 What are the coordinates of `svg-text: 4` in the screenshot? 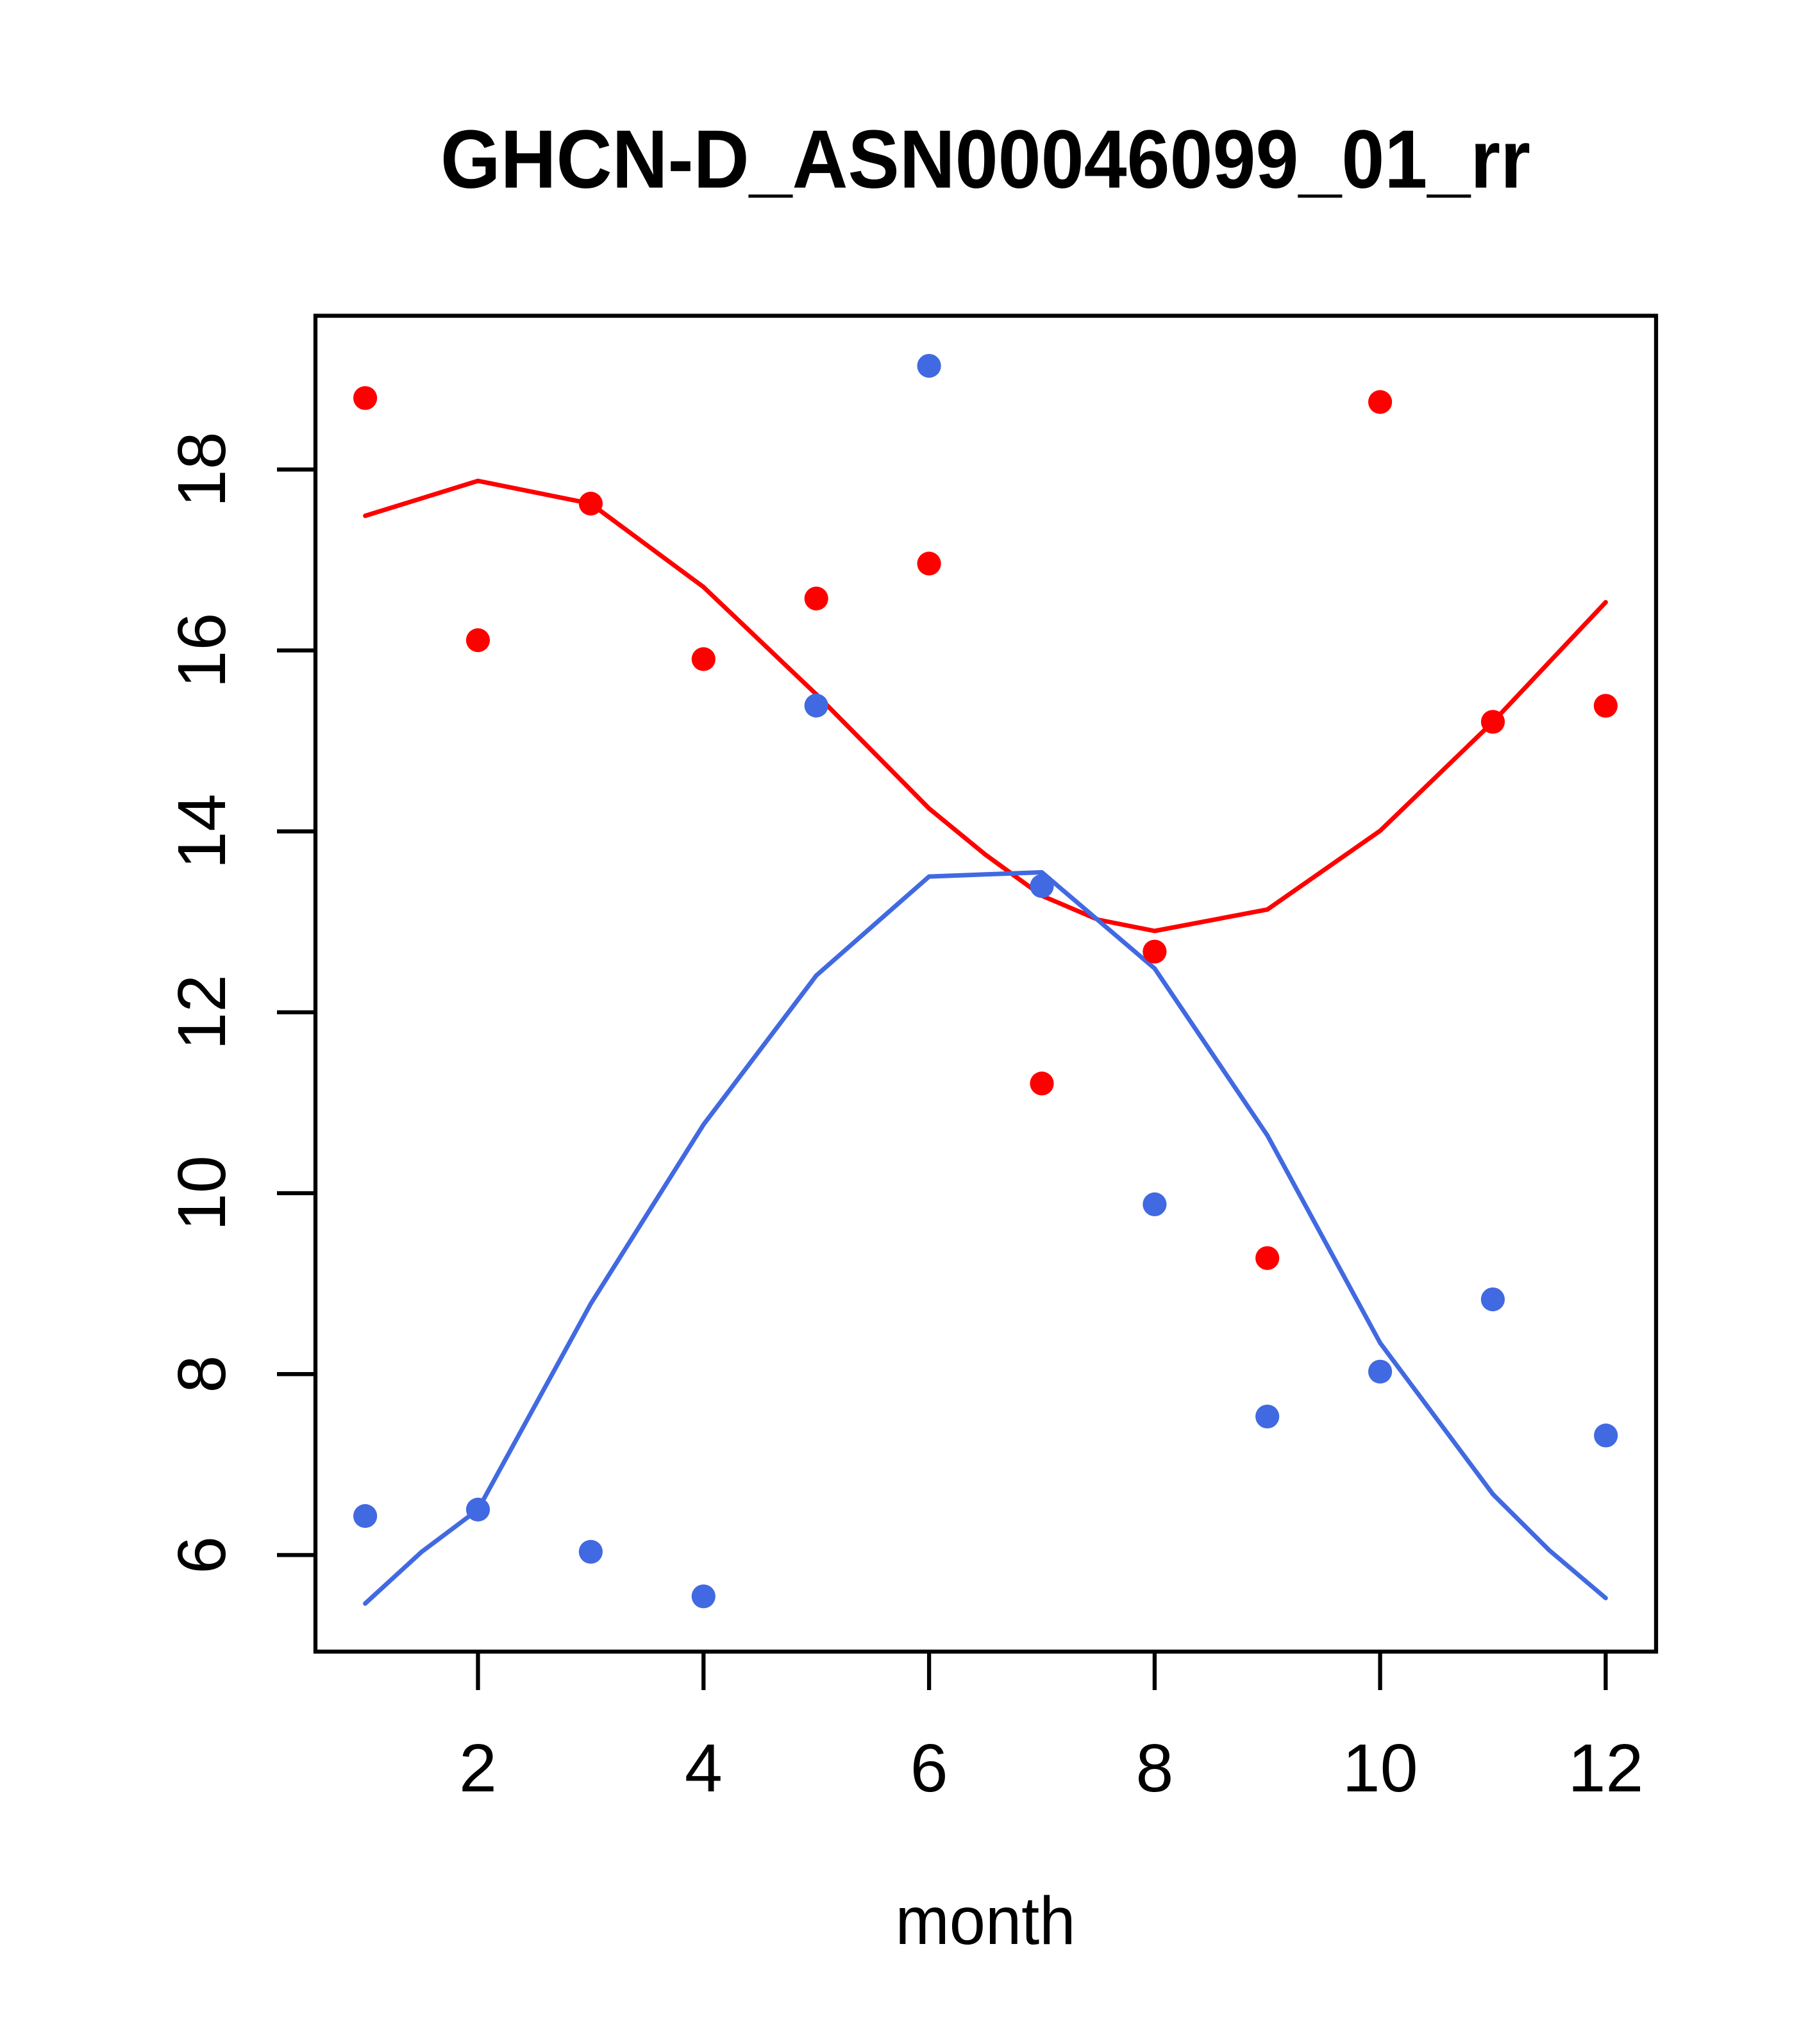 It's located at (704, 1768).